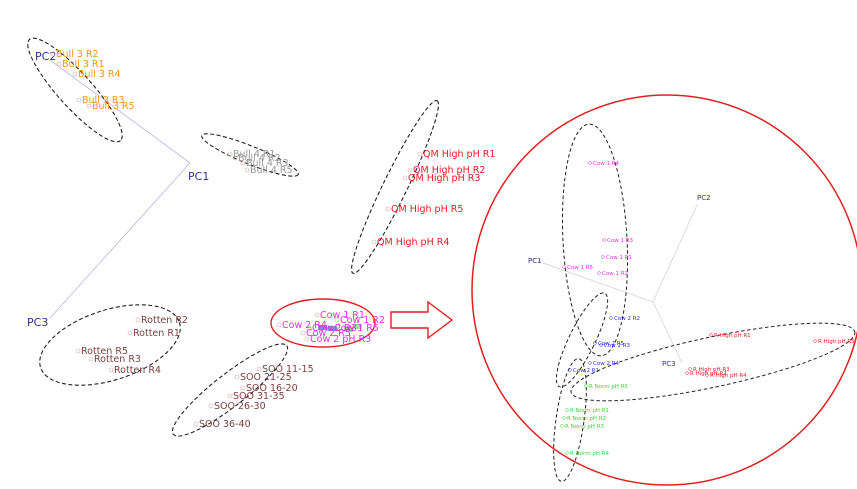 This screenshot has height=489, width=857. What do you see at coordinates (601, 345) in the screenshot?
I see `zoom-point-cow-2-r3` at bounding box center [601, 345].